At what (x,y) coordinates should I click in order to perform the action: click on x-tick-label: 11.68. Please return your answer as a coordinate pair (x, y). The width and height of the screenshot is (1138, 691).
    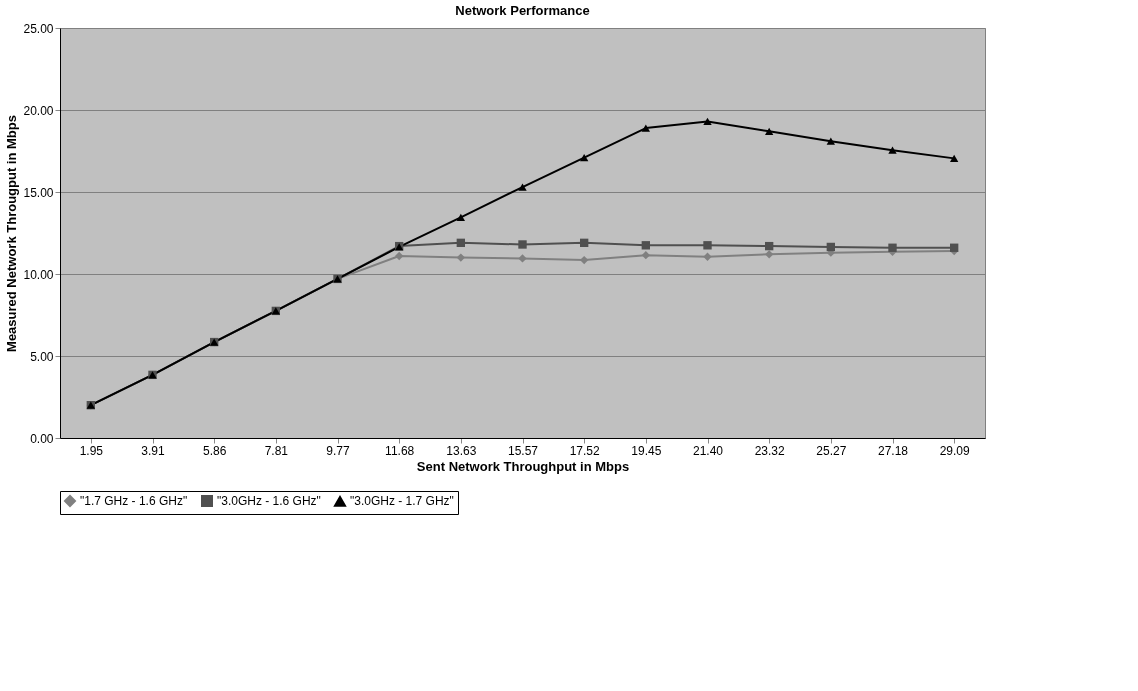
    Looking at the image, I should click on (400, 450).